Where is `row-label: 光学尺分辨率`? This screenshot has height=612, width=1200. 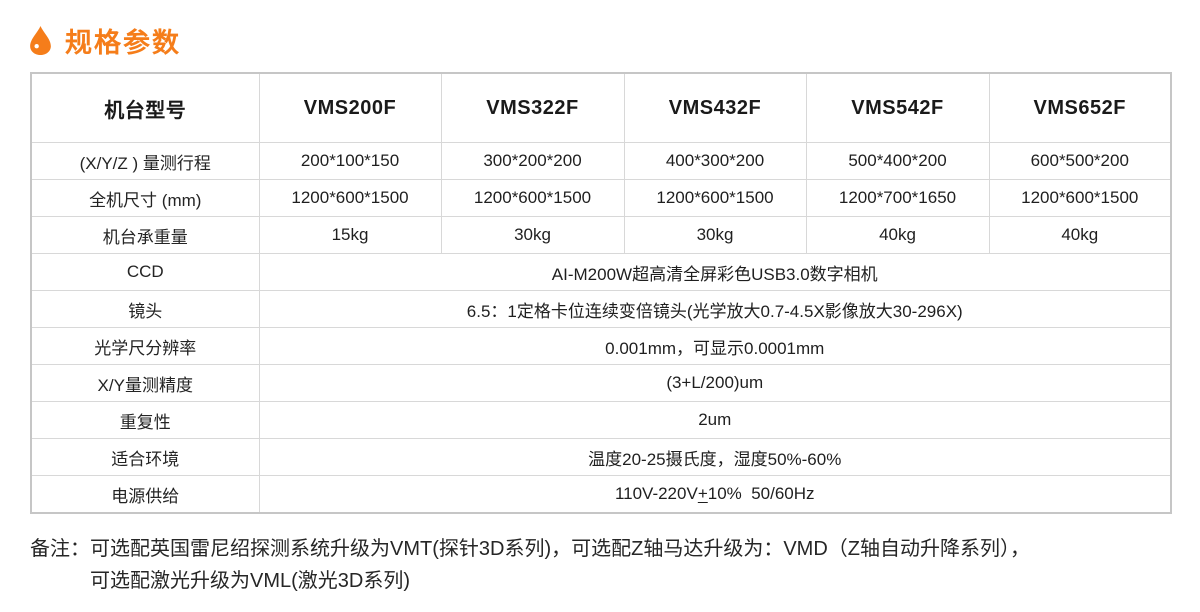
row-label: 光学尺分辨率 is located at coordinates (145, 346).